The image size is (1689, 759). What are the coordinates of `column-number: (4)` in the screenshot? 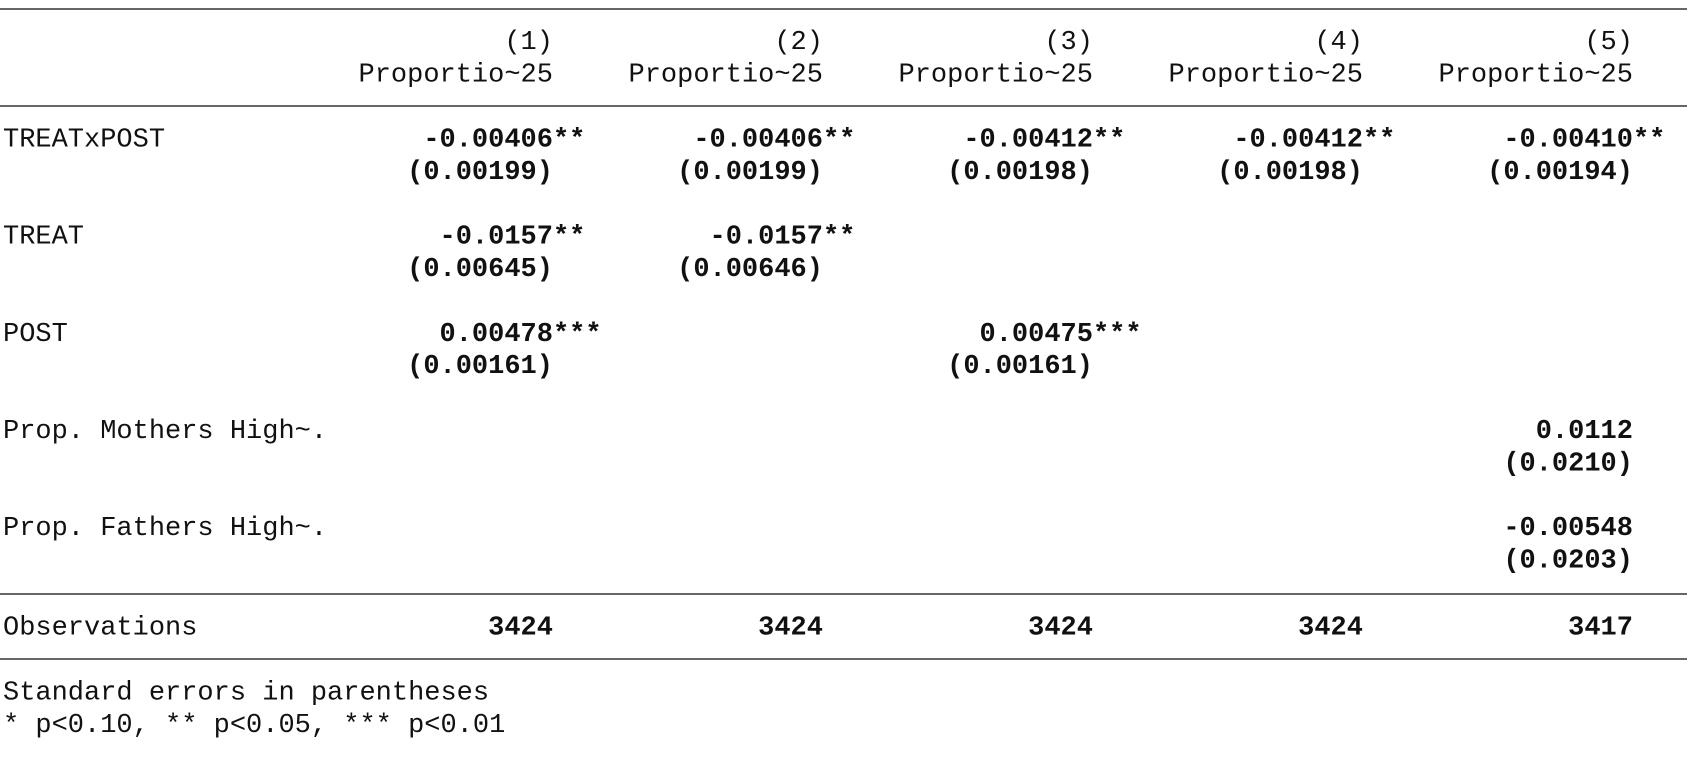 It's located at (1338, 43).